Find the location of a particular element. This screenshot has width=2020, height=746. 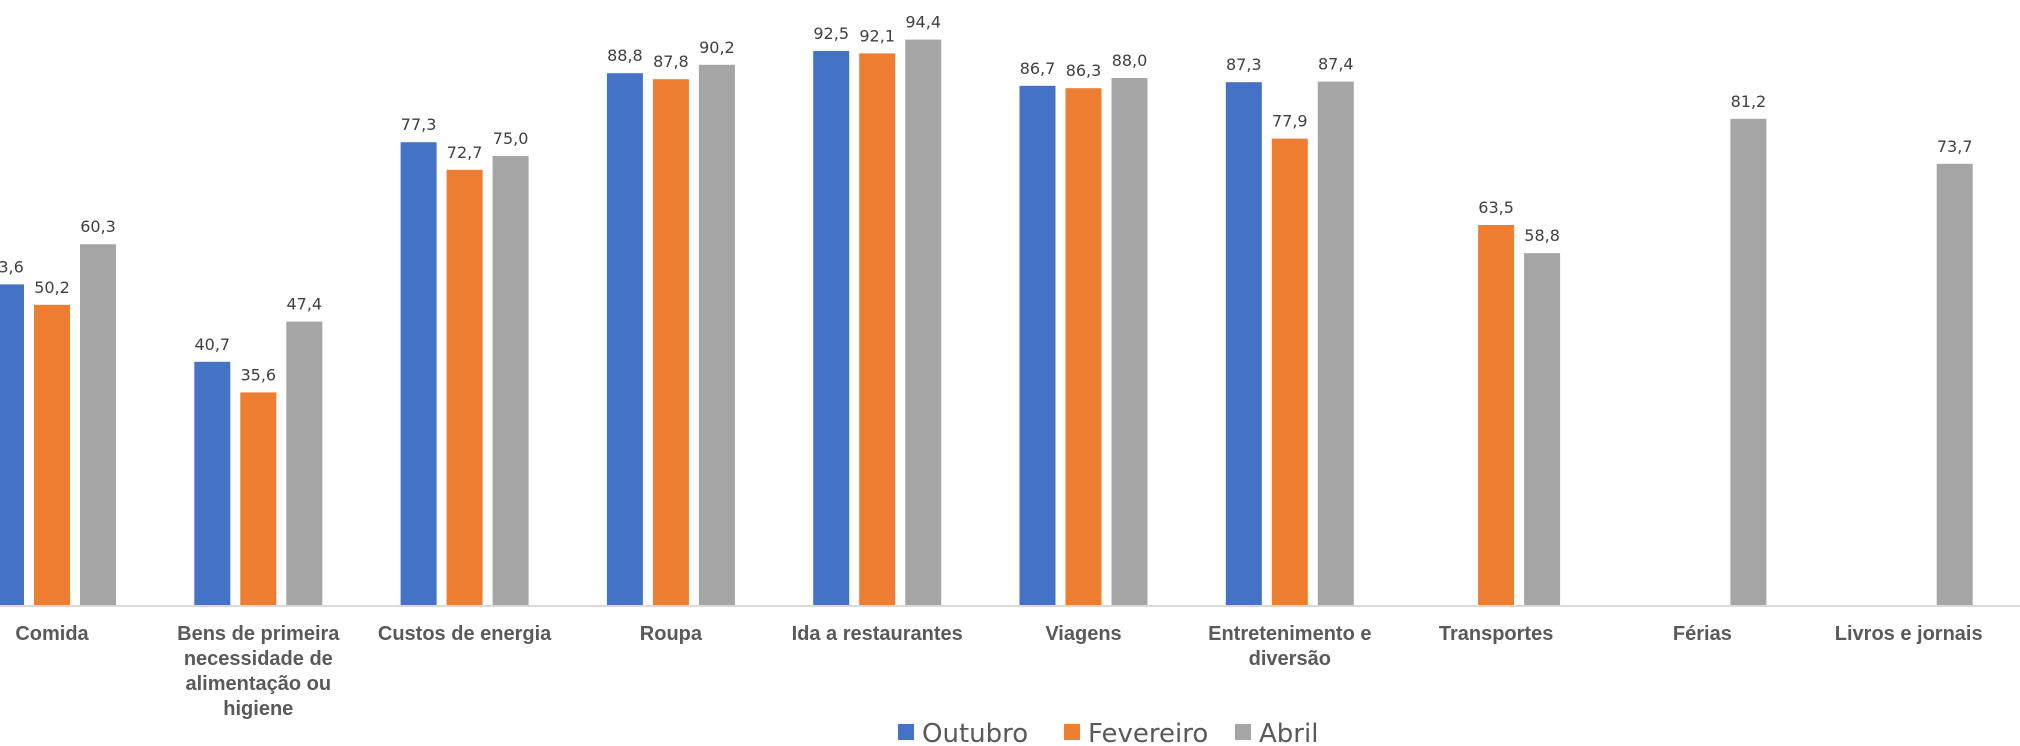

data-label-abril-5: 88,0 is located at coordinates (1130, 60).